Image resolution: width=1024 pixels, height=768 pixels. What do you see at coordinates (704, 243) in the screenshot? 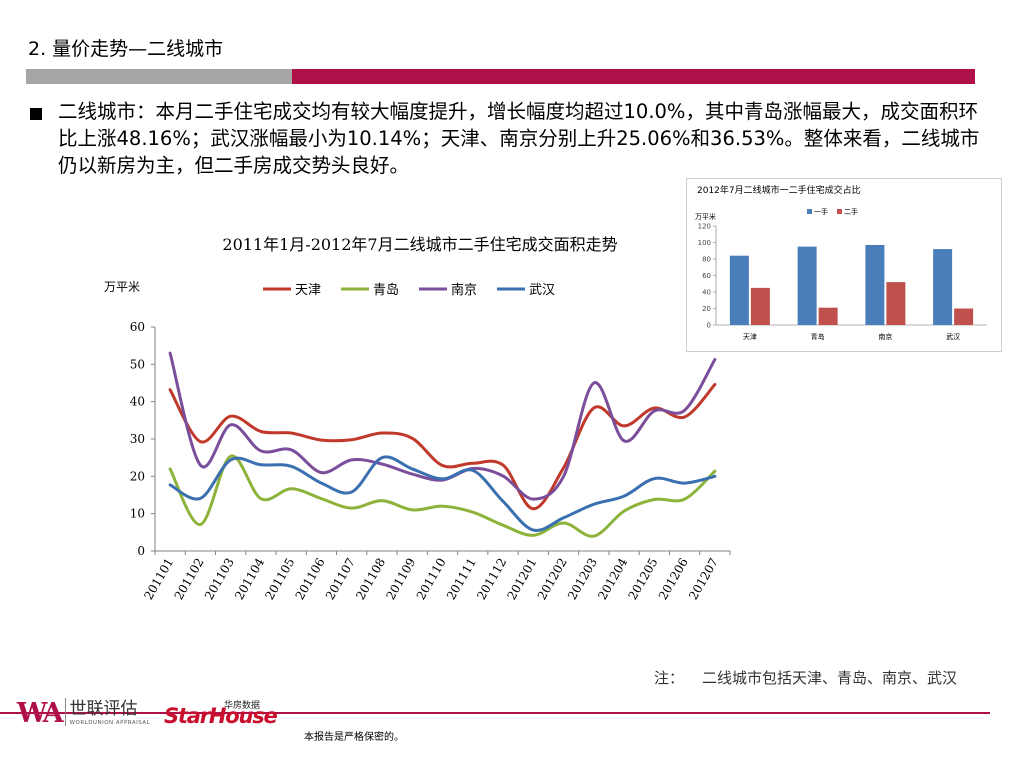
I see `y-tick-label: 100` at bounding box center [704, 243].